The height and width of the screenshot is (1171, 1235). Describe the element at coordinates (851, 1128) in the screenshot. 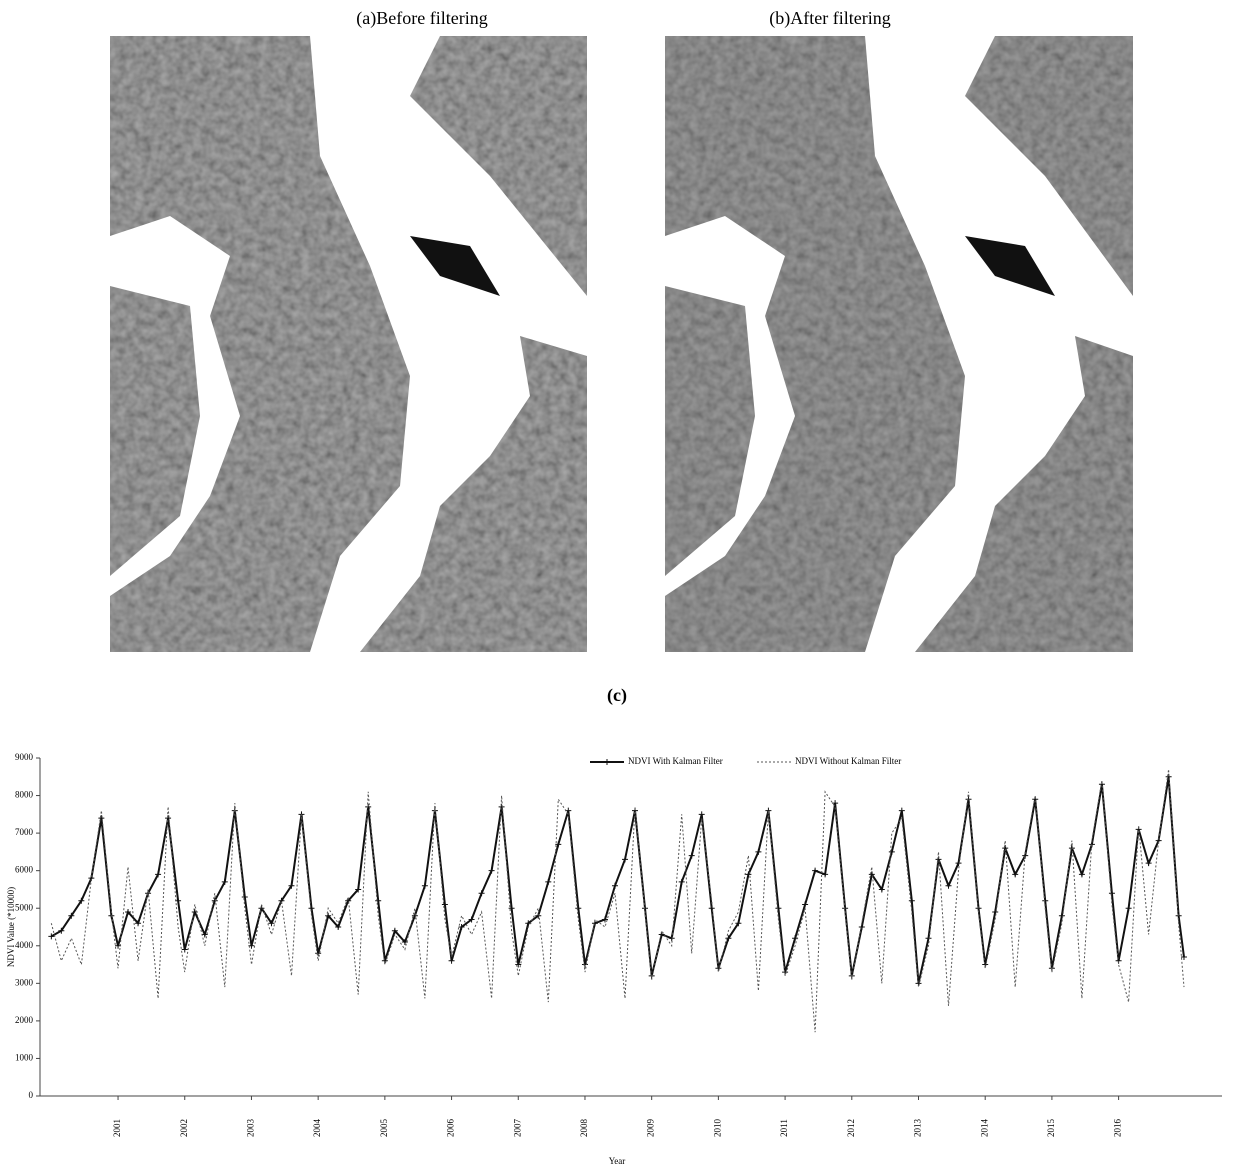

I see `x-tick-label: 2012` at that location.